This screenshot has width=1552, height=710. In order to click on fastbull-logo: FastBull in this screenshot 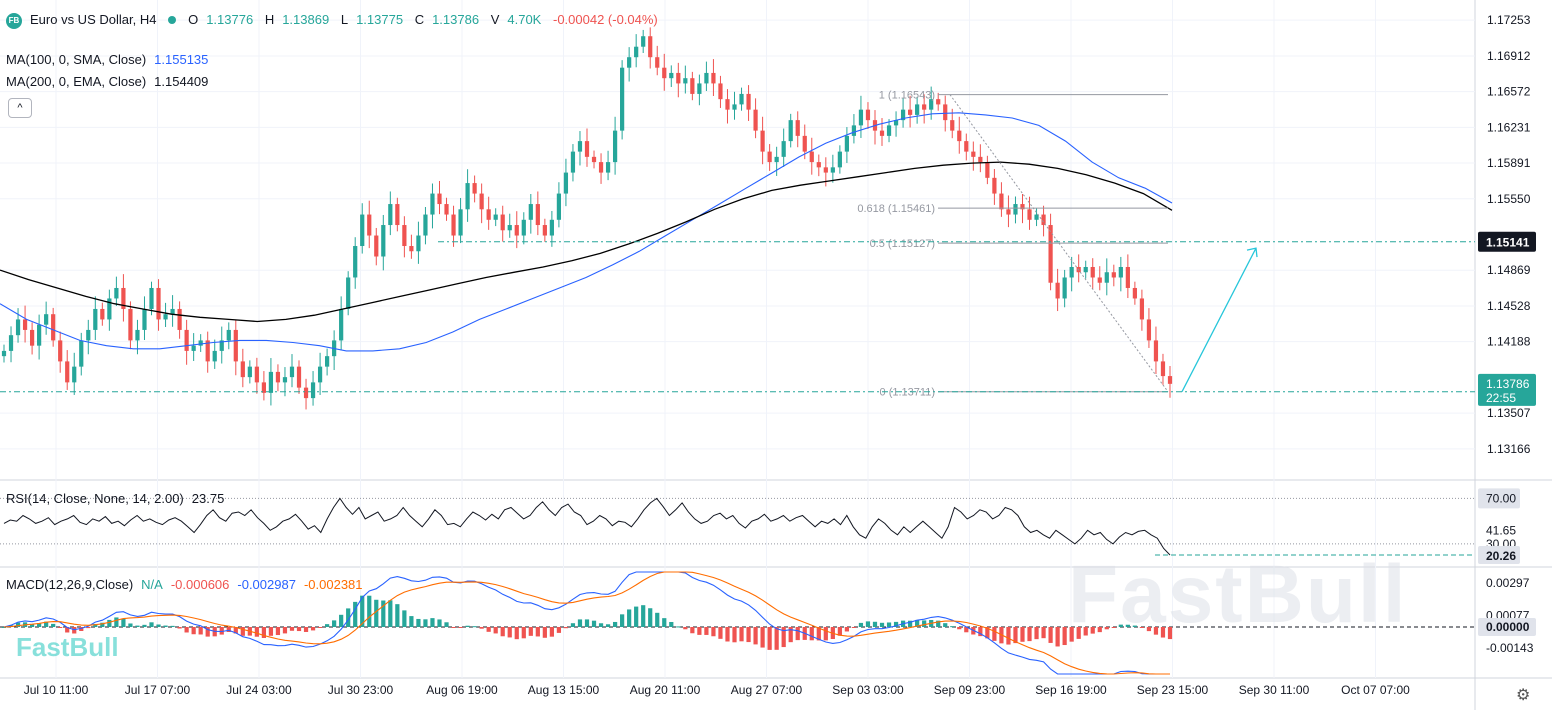, I will do `click(67, 647)`.